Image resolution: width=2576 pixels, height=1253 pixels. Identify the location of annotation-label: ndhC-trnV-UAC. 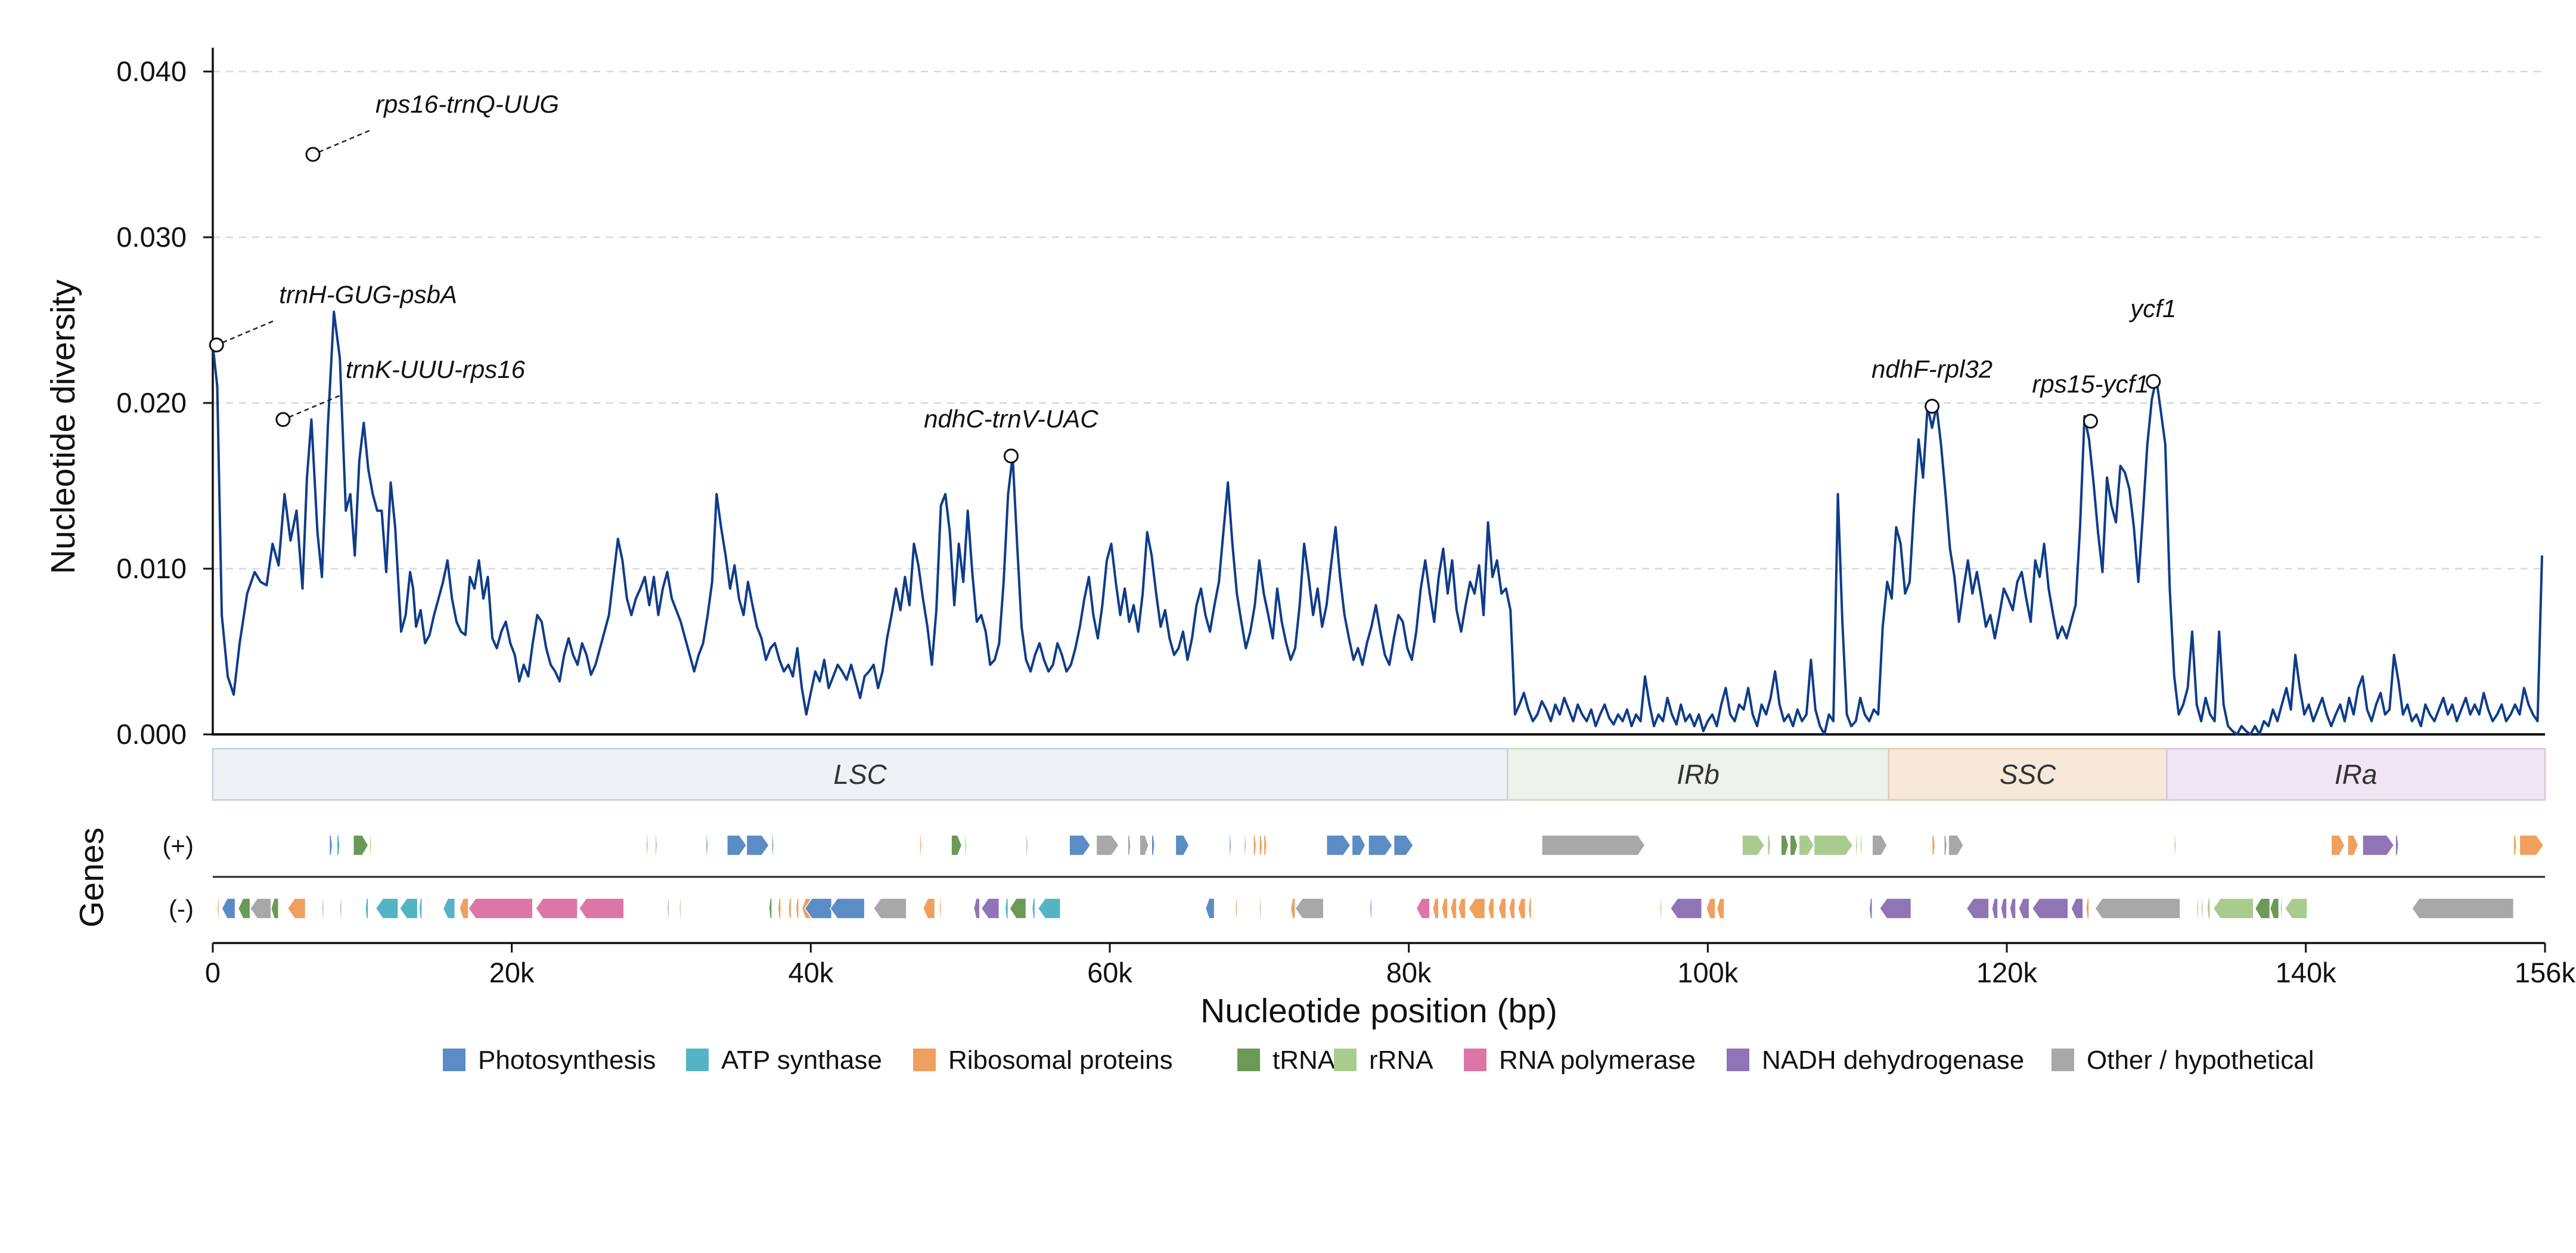
(1011, 419).